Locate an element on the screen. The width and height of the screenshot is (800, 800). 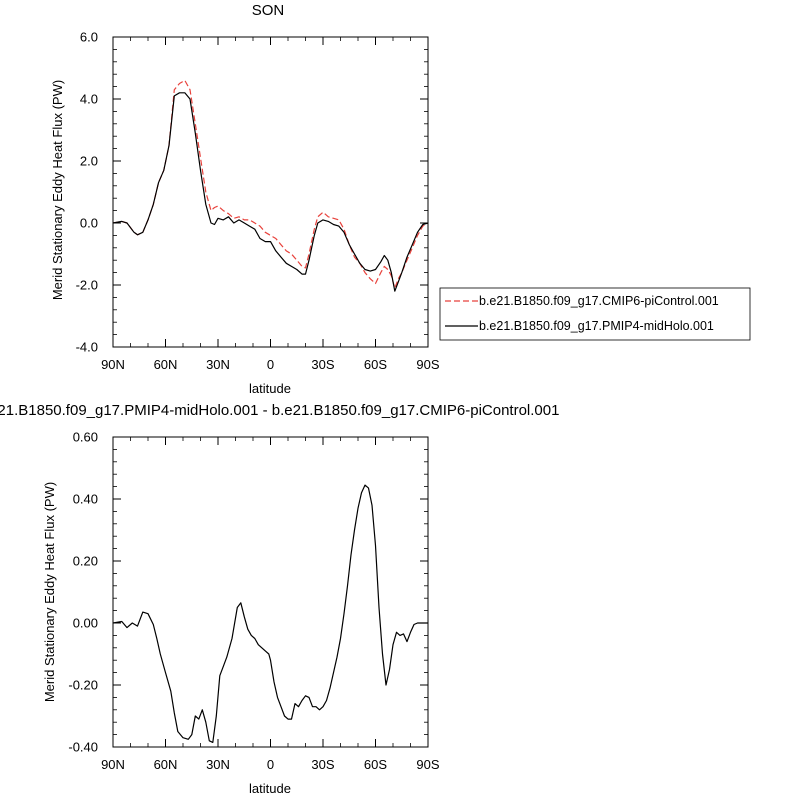
legend-entry-series-2: b.e21.B1850.f09_g17.PMIP4-midHolo.001 is located at coordinates (596, 326).